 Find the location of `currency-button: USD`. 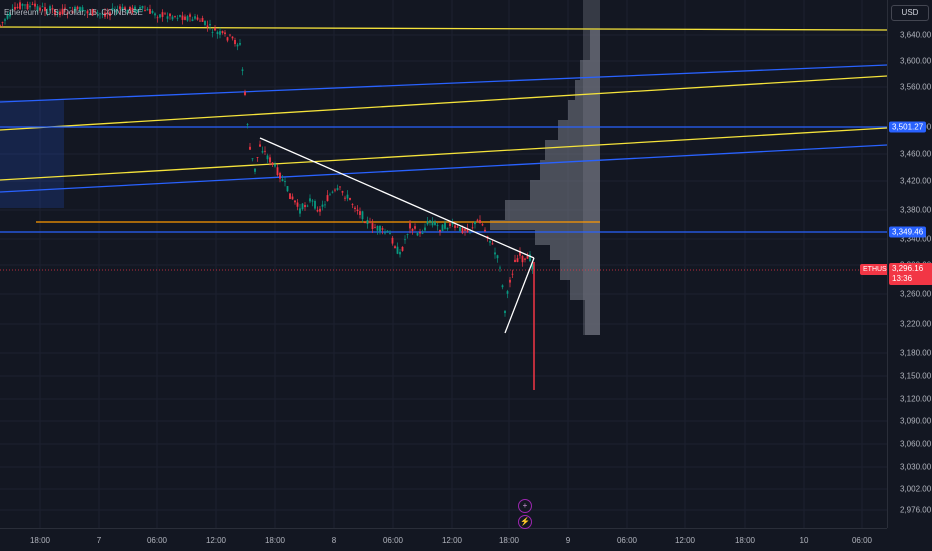

currency-button: USD is located at coordinates (910, 13).